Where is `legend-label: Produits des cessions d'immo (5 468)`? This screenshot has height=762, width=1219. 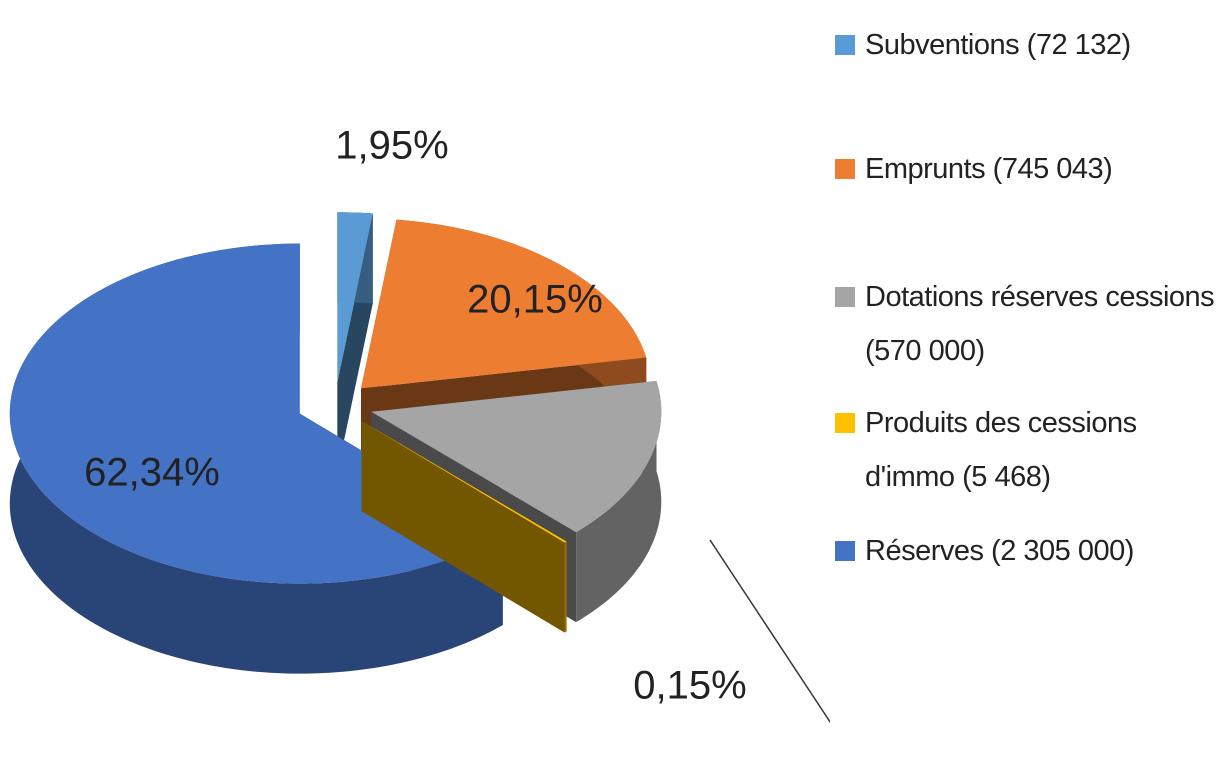
legend-label: Produits des cessions d'immo (5 468) is located at coordinates (1001, 450).